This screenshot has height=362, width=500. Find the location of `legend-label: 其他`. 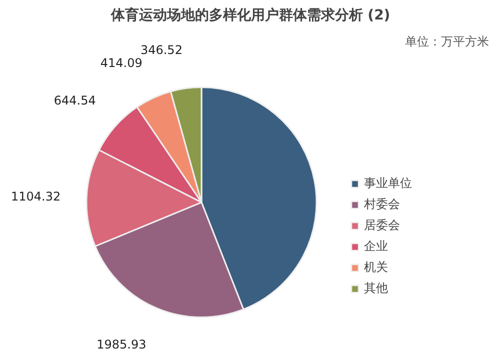

legend-label: 其他 is located at coordinates (376, 288).